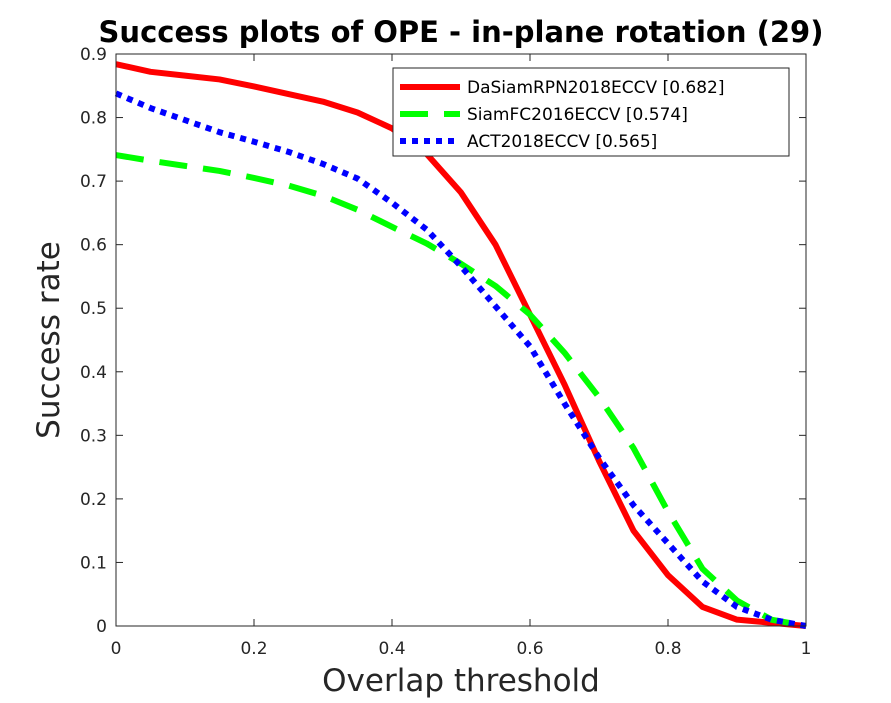  What do you see at coordinates (667, 649) in the screenshot?
I see `x-tick-label: 0.8` at bounding box center [667, 649].